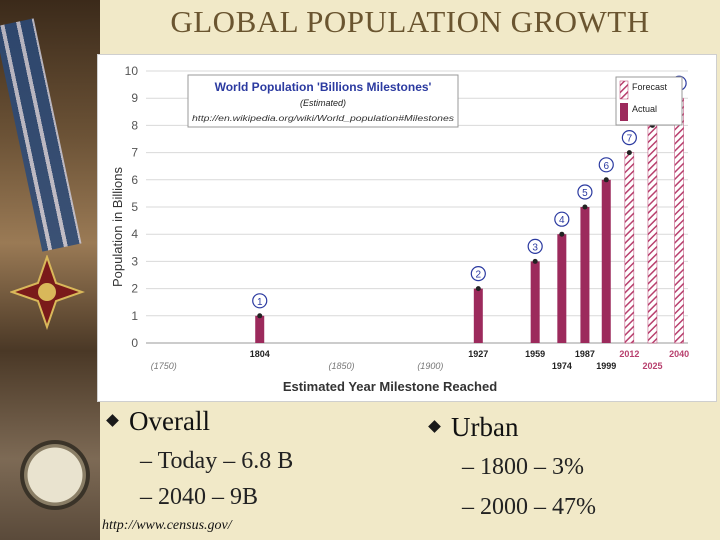 This screenshot has height=540, width=720. Describe the element at coordinates (644, 109) in the screenshot. I see `legend-actual-label: Actual` at that location.